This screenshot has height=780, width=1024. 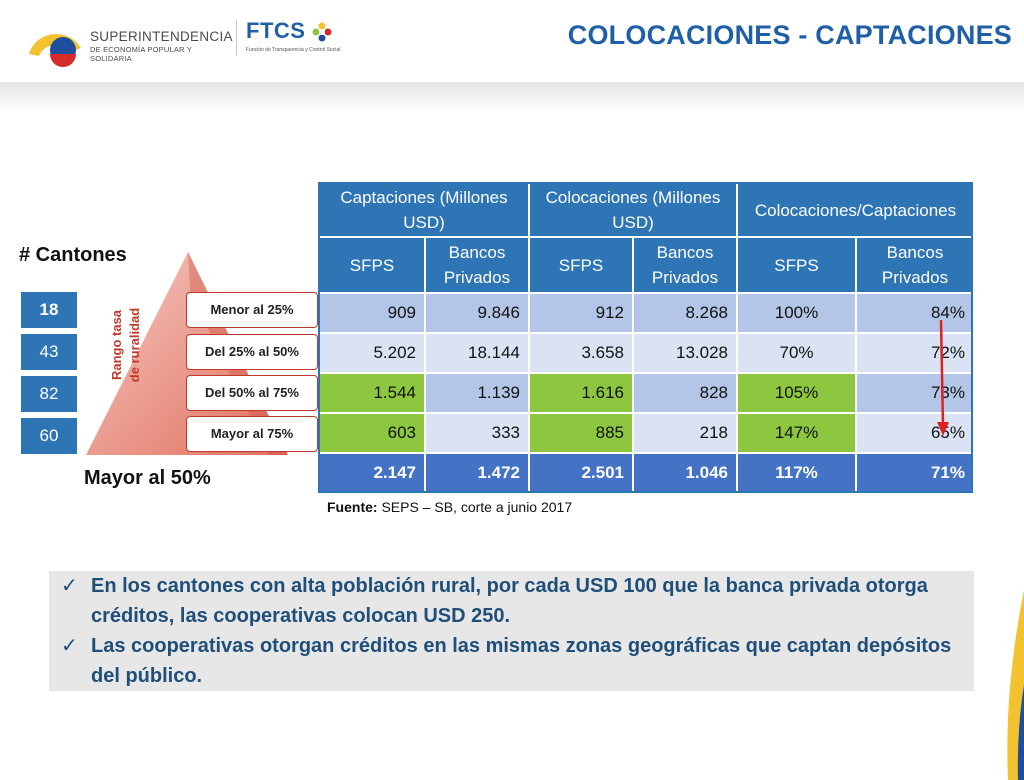 I want to click on table-row: 909 9.846 912 8.268 100% 84%, so click(x=646, y=313).